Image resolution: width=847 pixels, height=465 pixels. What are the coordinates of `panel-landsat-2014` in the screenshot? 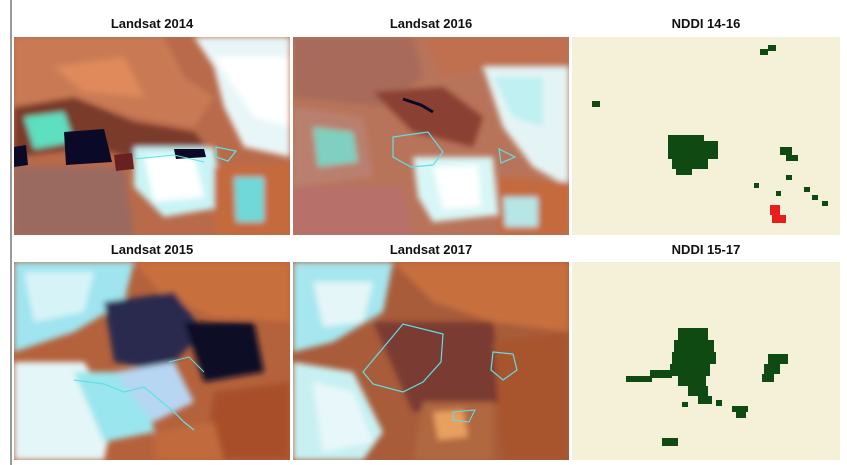 It's located at (152, 136).